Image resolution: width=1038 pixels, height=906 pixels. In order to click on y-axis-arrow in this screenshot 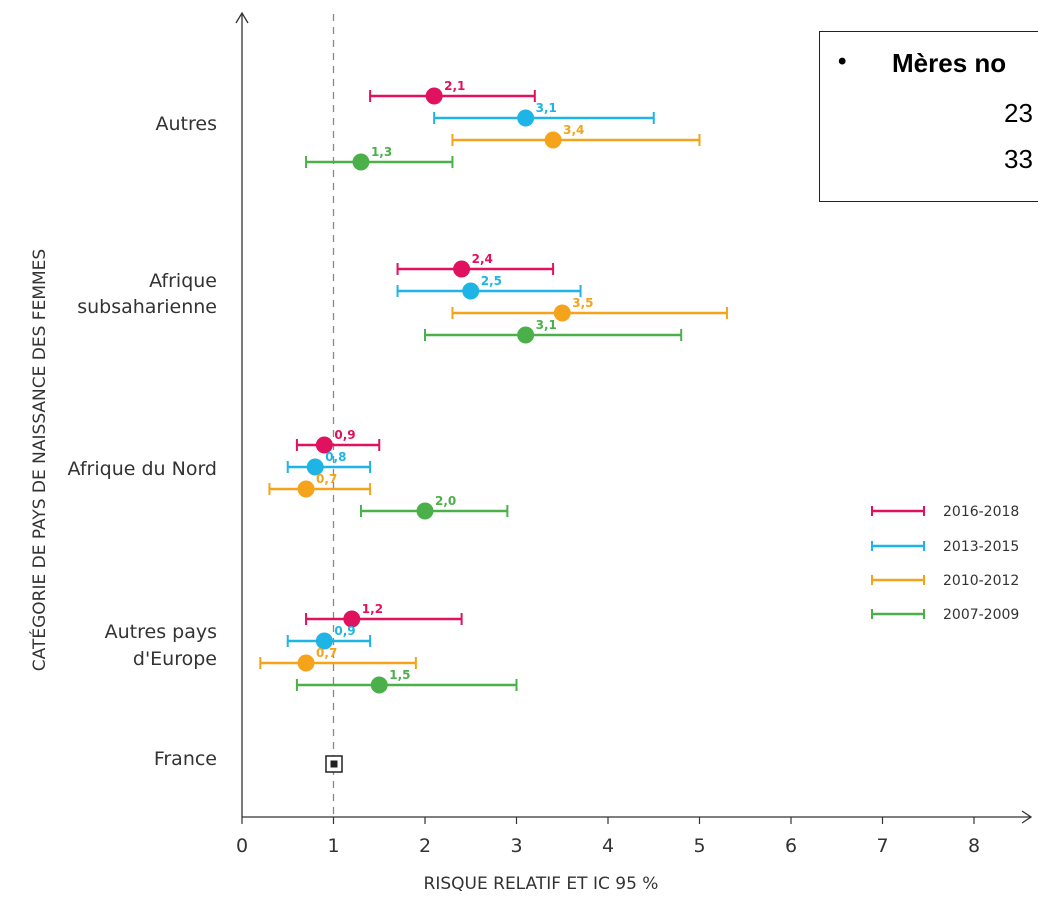, I will do `click(242, 17)`.